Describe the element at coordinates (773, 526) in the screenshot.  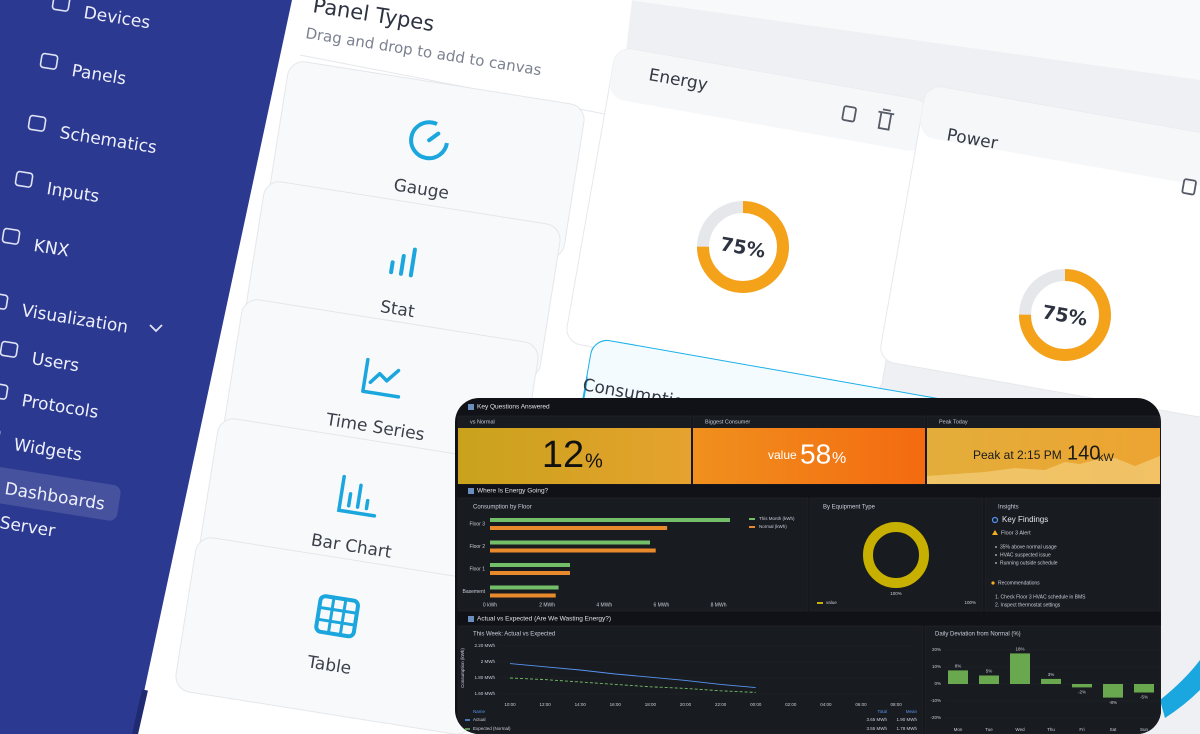
I see `legend-label: Normal (kWh)` at that location.